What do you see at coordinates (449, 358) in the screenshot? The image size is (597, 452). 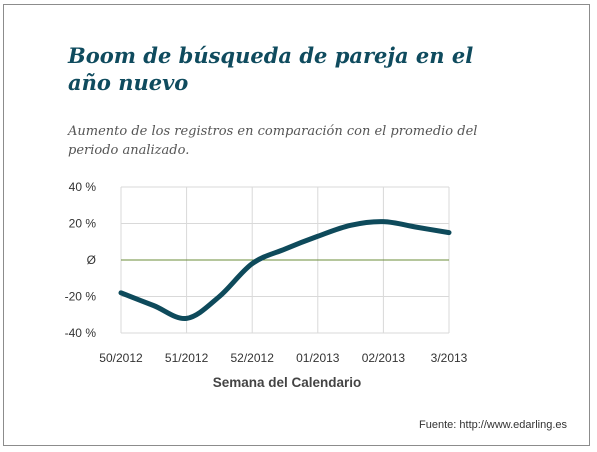 I see `x-tick-label: 3/2013` at bounding box center [449, 358].